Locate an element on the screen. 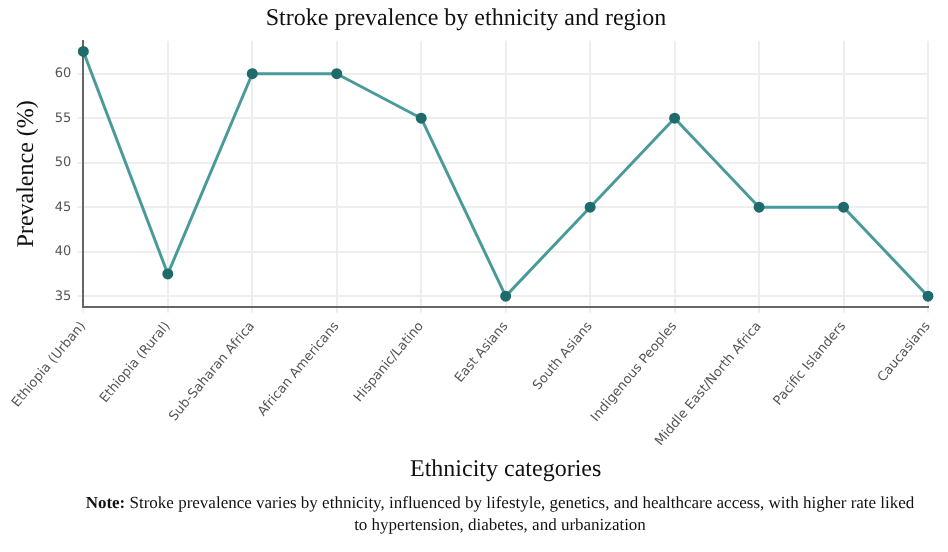 Image resolution: width=948 pixels, height=552 pixels. x-axis-title: Ethnicity categories is located at coordinates (506, 467).